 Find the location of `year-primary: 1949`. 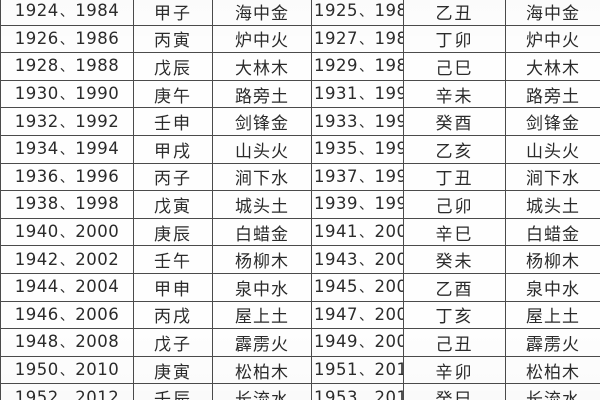

year-primary: 1949 is located at coordinates (336, 342).